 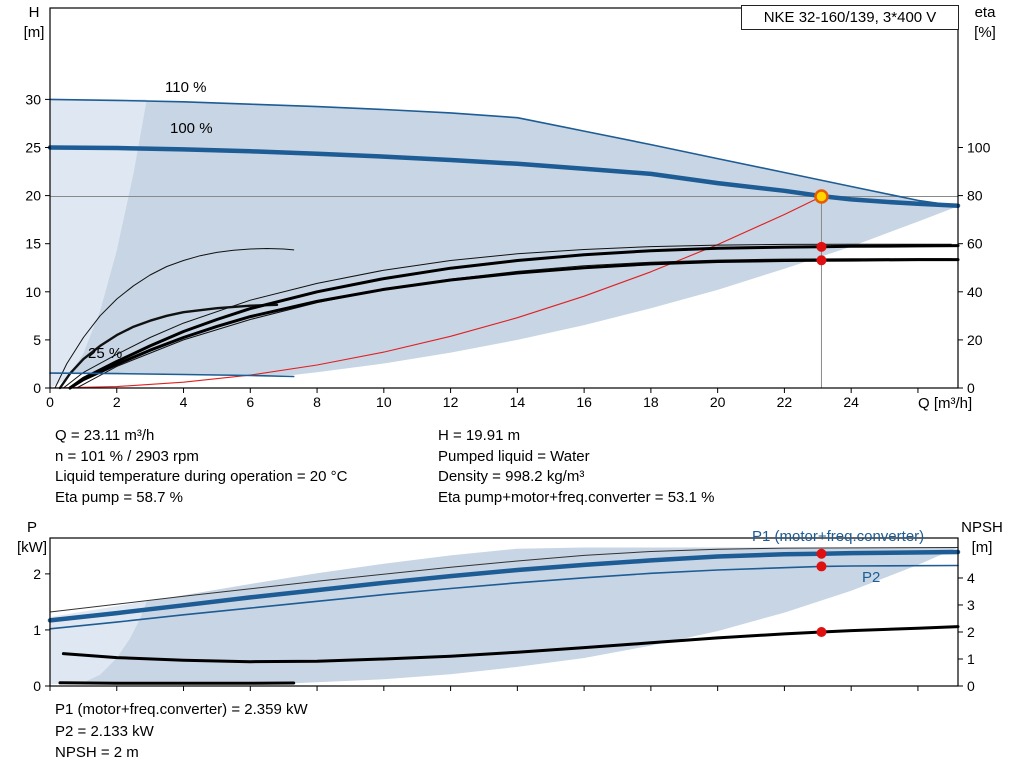 I want to click on curve-110pct, so click(x=504, y=152).